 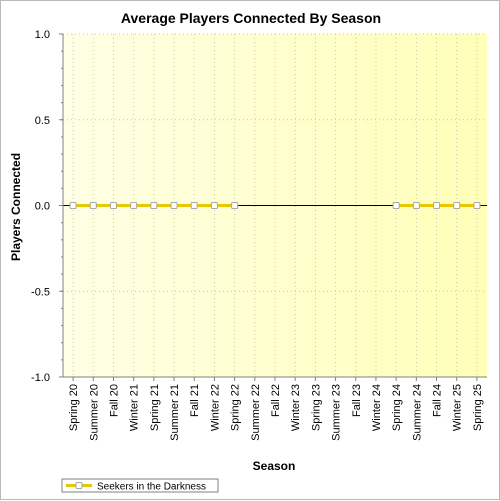 I want to click on y-tick-label: -1.0, so click(x=40, y=378).